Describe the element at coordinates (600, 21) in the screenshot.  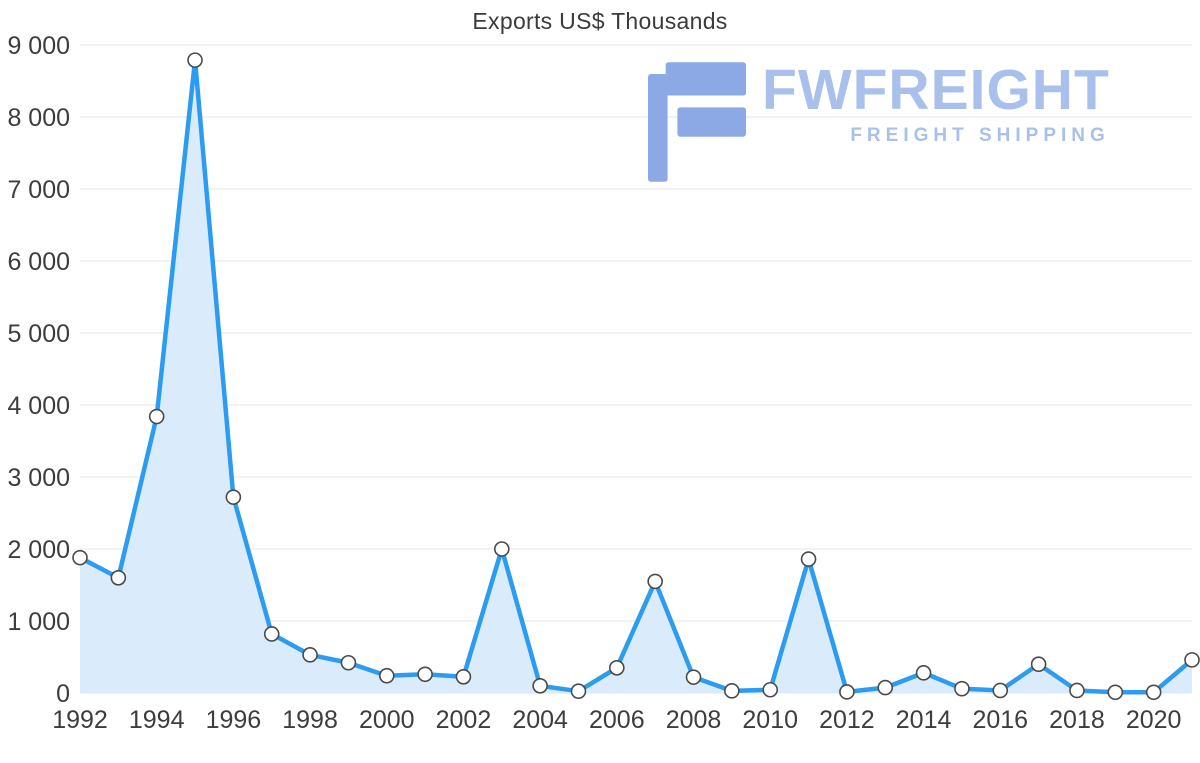
I see `chart-title: Exports US$ Thousands` at that location.